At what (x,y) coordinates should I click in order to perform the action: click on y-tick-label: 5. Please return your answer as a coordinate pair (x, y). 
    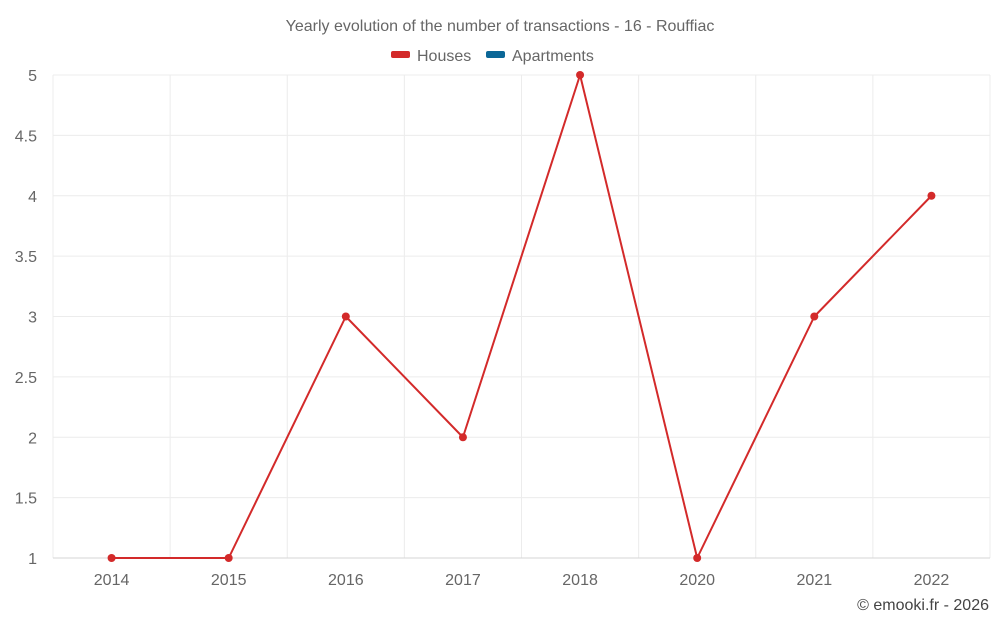
    Looking at the image, I should click on (32, 76).